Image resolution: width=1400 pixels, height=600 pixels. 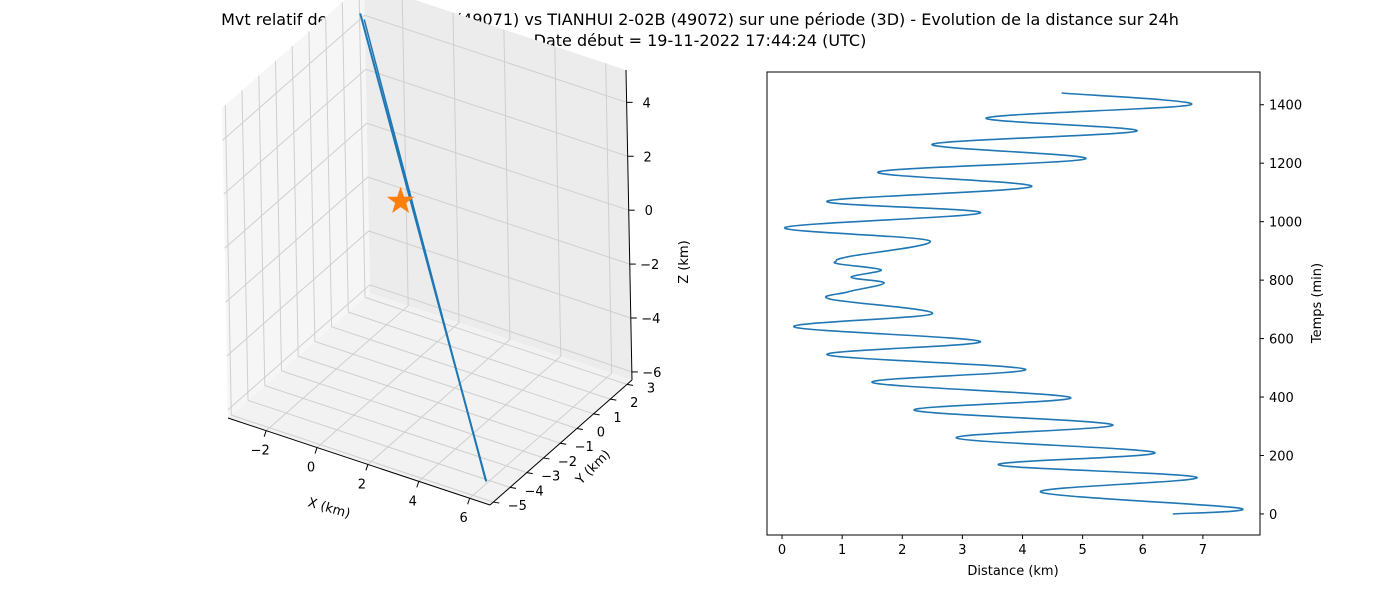 I want to click on y-tick-label: 1, so click(x=617, y=418).